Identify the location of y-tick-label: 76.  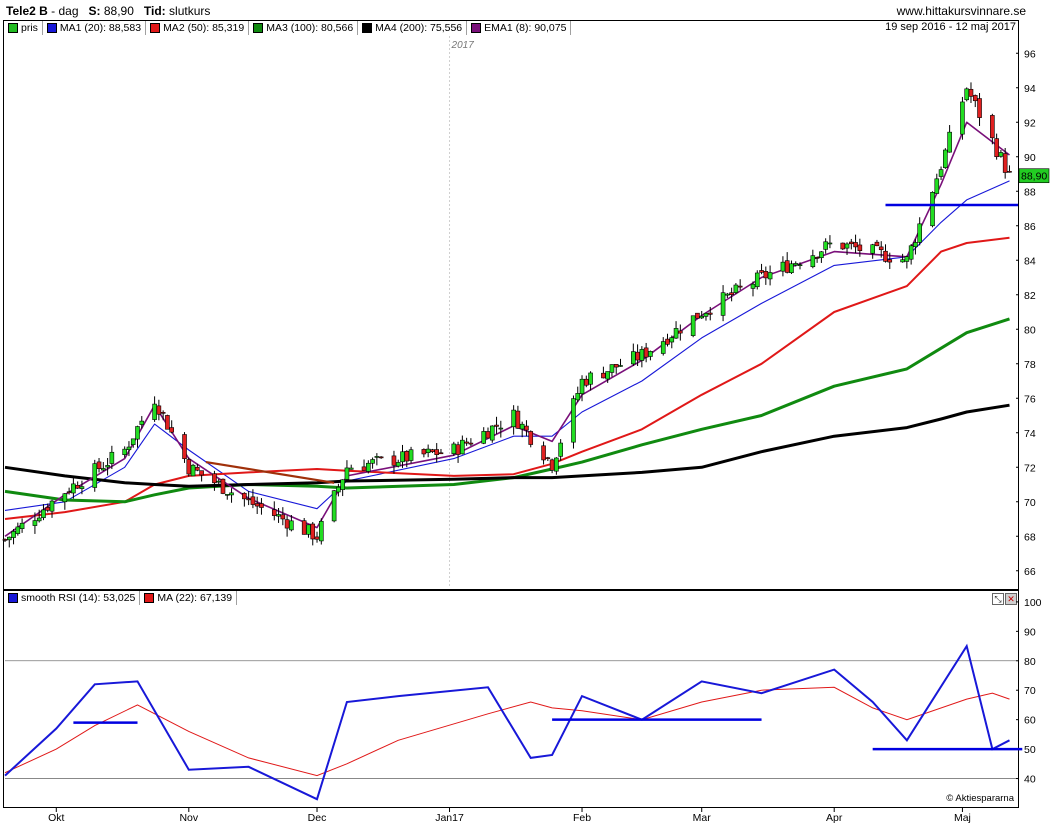
(1030, 399).